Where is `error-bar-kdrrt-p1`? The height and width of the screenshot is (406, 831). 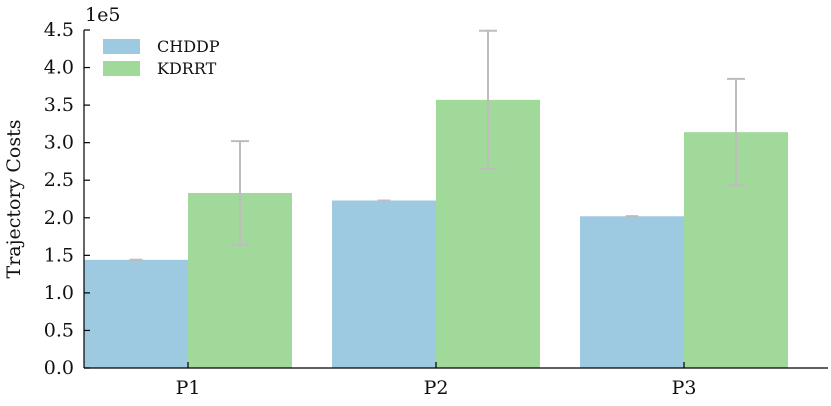 error-bar-kdrrt-p1 is located at coordinates (240, 193).